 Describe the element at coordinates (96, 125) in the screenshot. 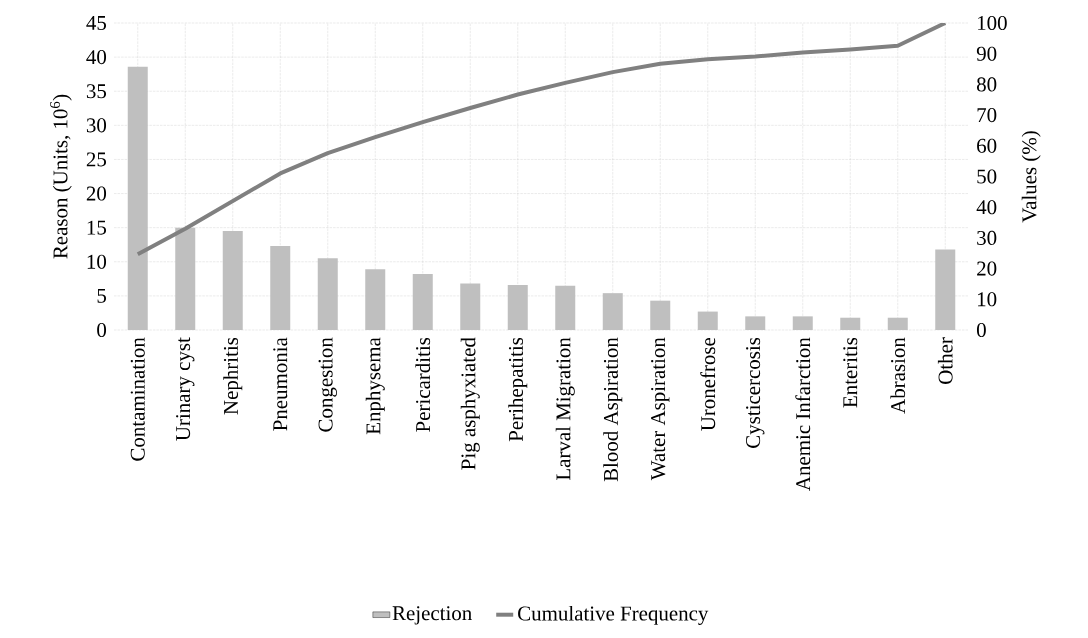

I see `y-tick-label: 30` at that location.